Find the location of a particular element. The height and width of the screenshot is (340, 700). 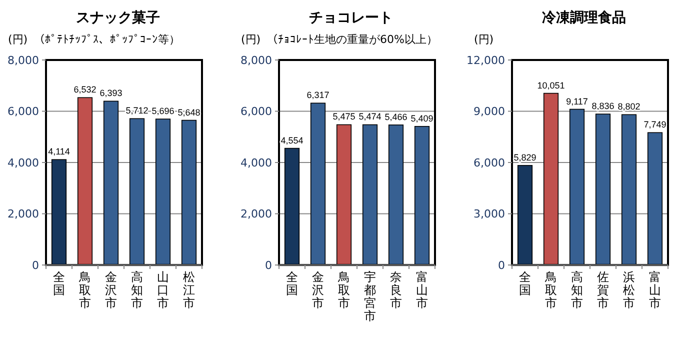

data-label: 5,409 is located at coordinates (422, 118).